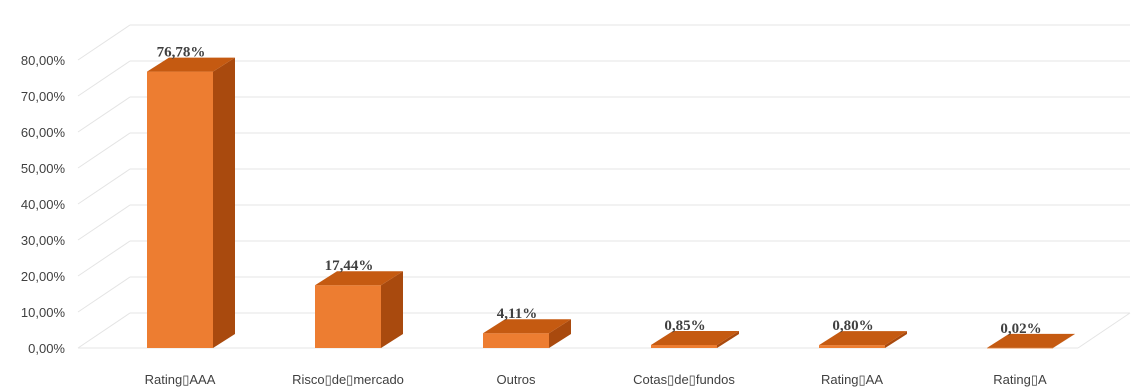 The width and height of the screenshot is (1135, 390). What do you see at coordinates (43, 168) in the screenshot?
I see `y-tick-label: 50,00%` at bounding box center [43, 168].